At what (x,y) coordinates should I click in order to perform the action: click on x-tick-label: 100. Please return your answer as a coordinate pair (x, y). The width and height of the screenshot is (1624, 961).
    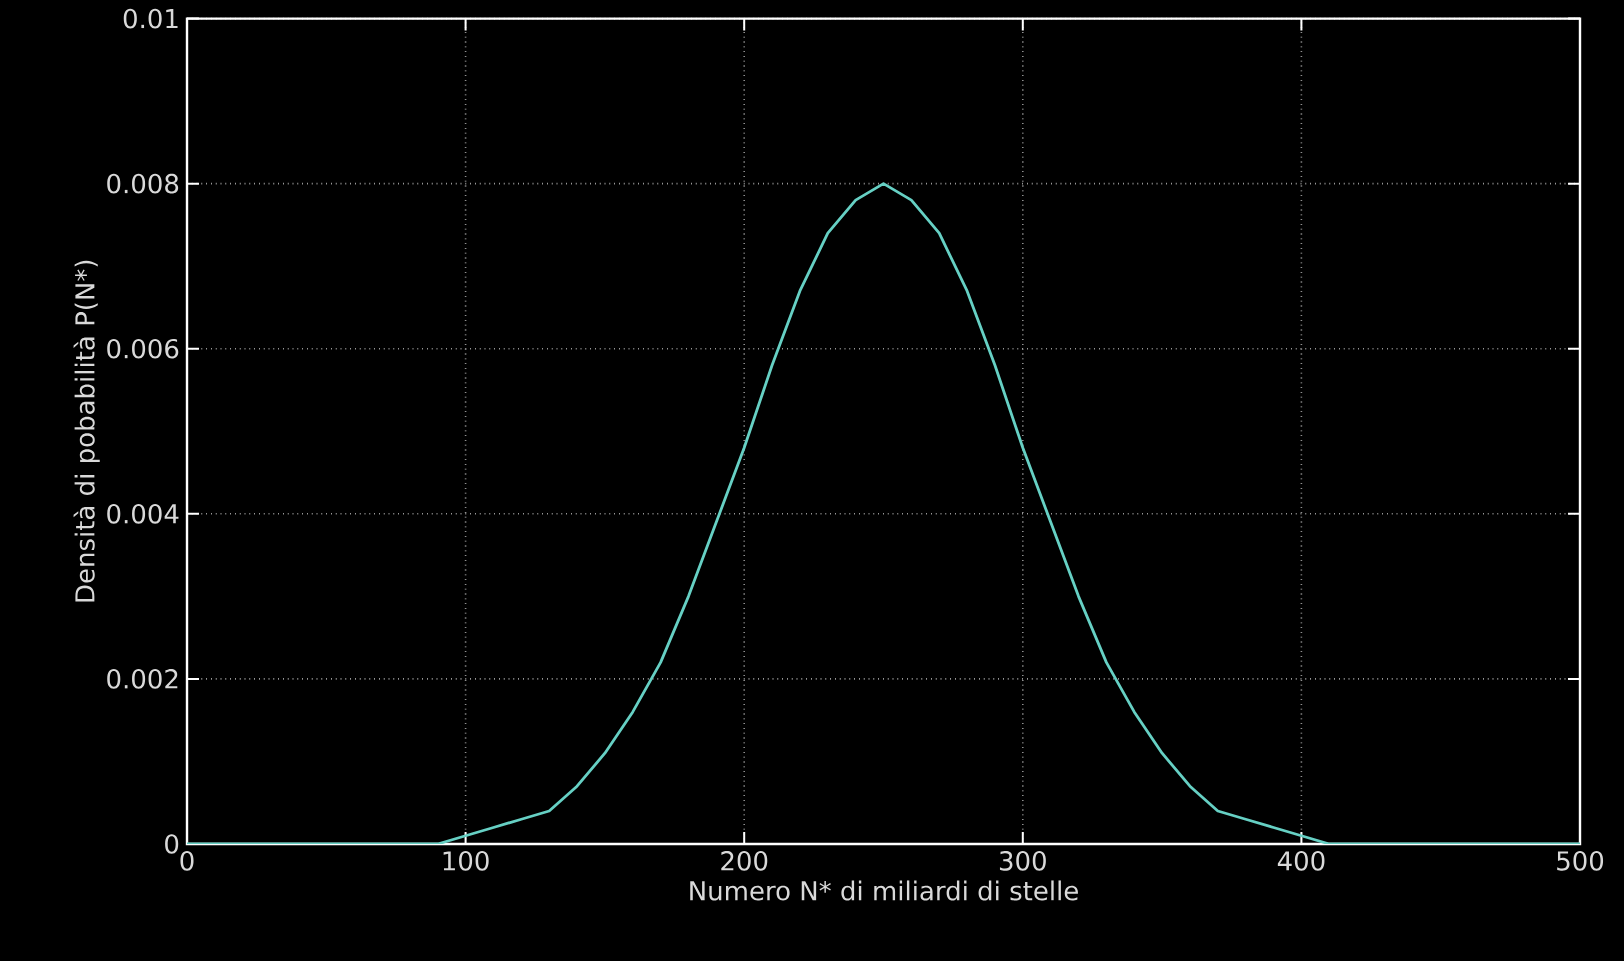
    Looking at the image, I should click on (466, 861).